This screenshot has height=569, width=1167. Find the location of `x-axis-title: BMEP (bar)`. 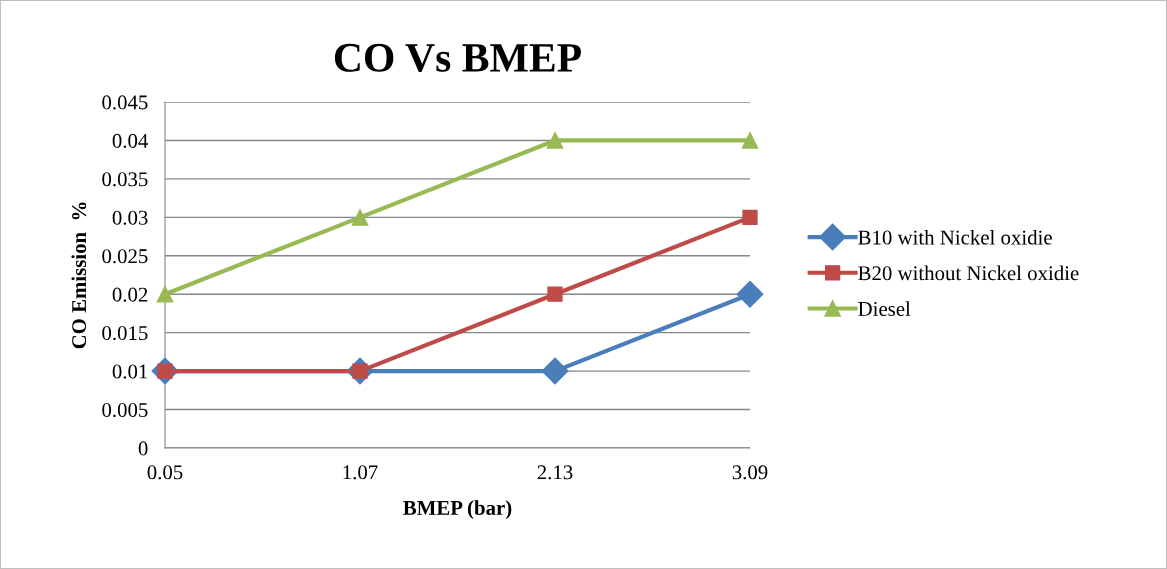

x-axis-title: BMEP (bar) is located at coordinates (457, 510).